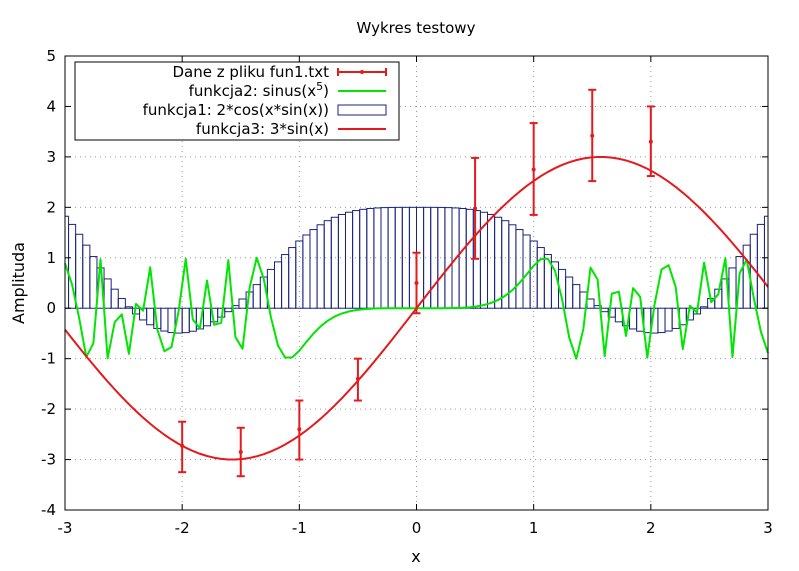 This screenshot has width=799, height=571. Describe the element at coordinates (415, 556) in the screenshot. I see `x-axis-label: x` at that location.